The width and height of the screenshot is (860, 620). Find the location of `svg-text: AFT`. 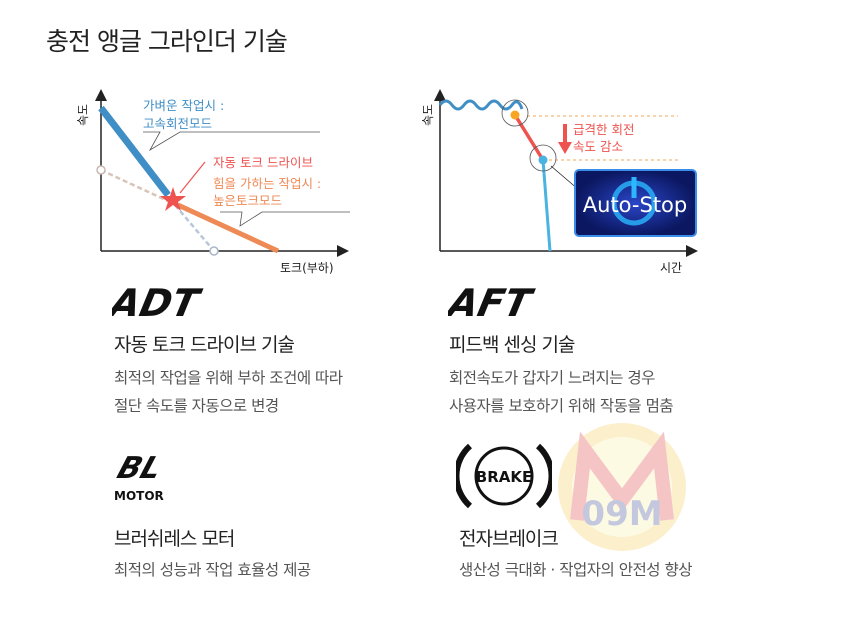

svg-text: AFT is located at coordinates (493, 301).